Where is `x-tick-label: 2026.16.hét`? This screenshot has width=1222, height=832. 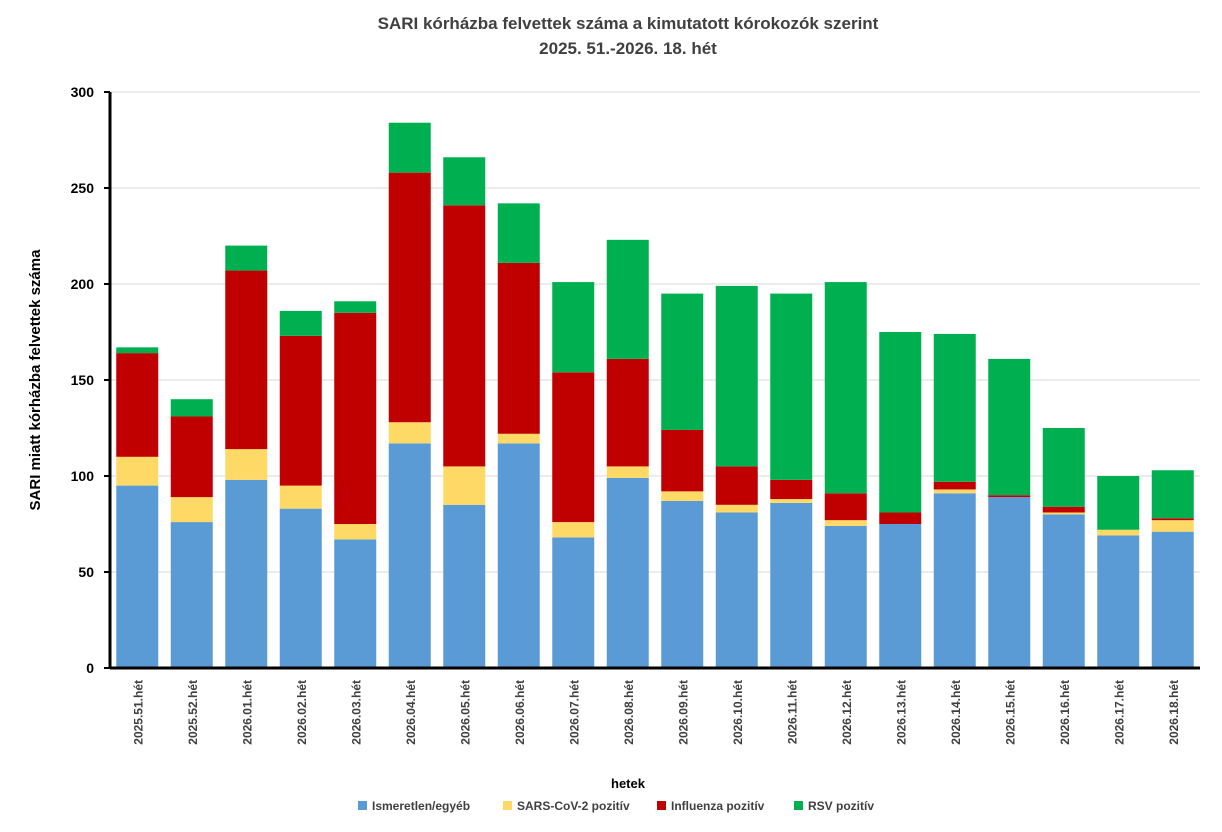
x-tick-label: 2026.16.hét is located at coordinates (1065, 712).